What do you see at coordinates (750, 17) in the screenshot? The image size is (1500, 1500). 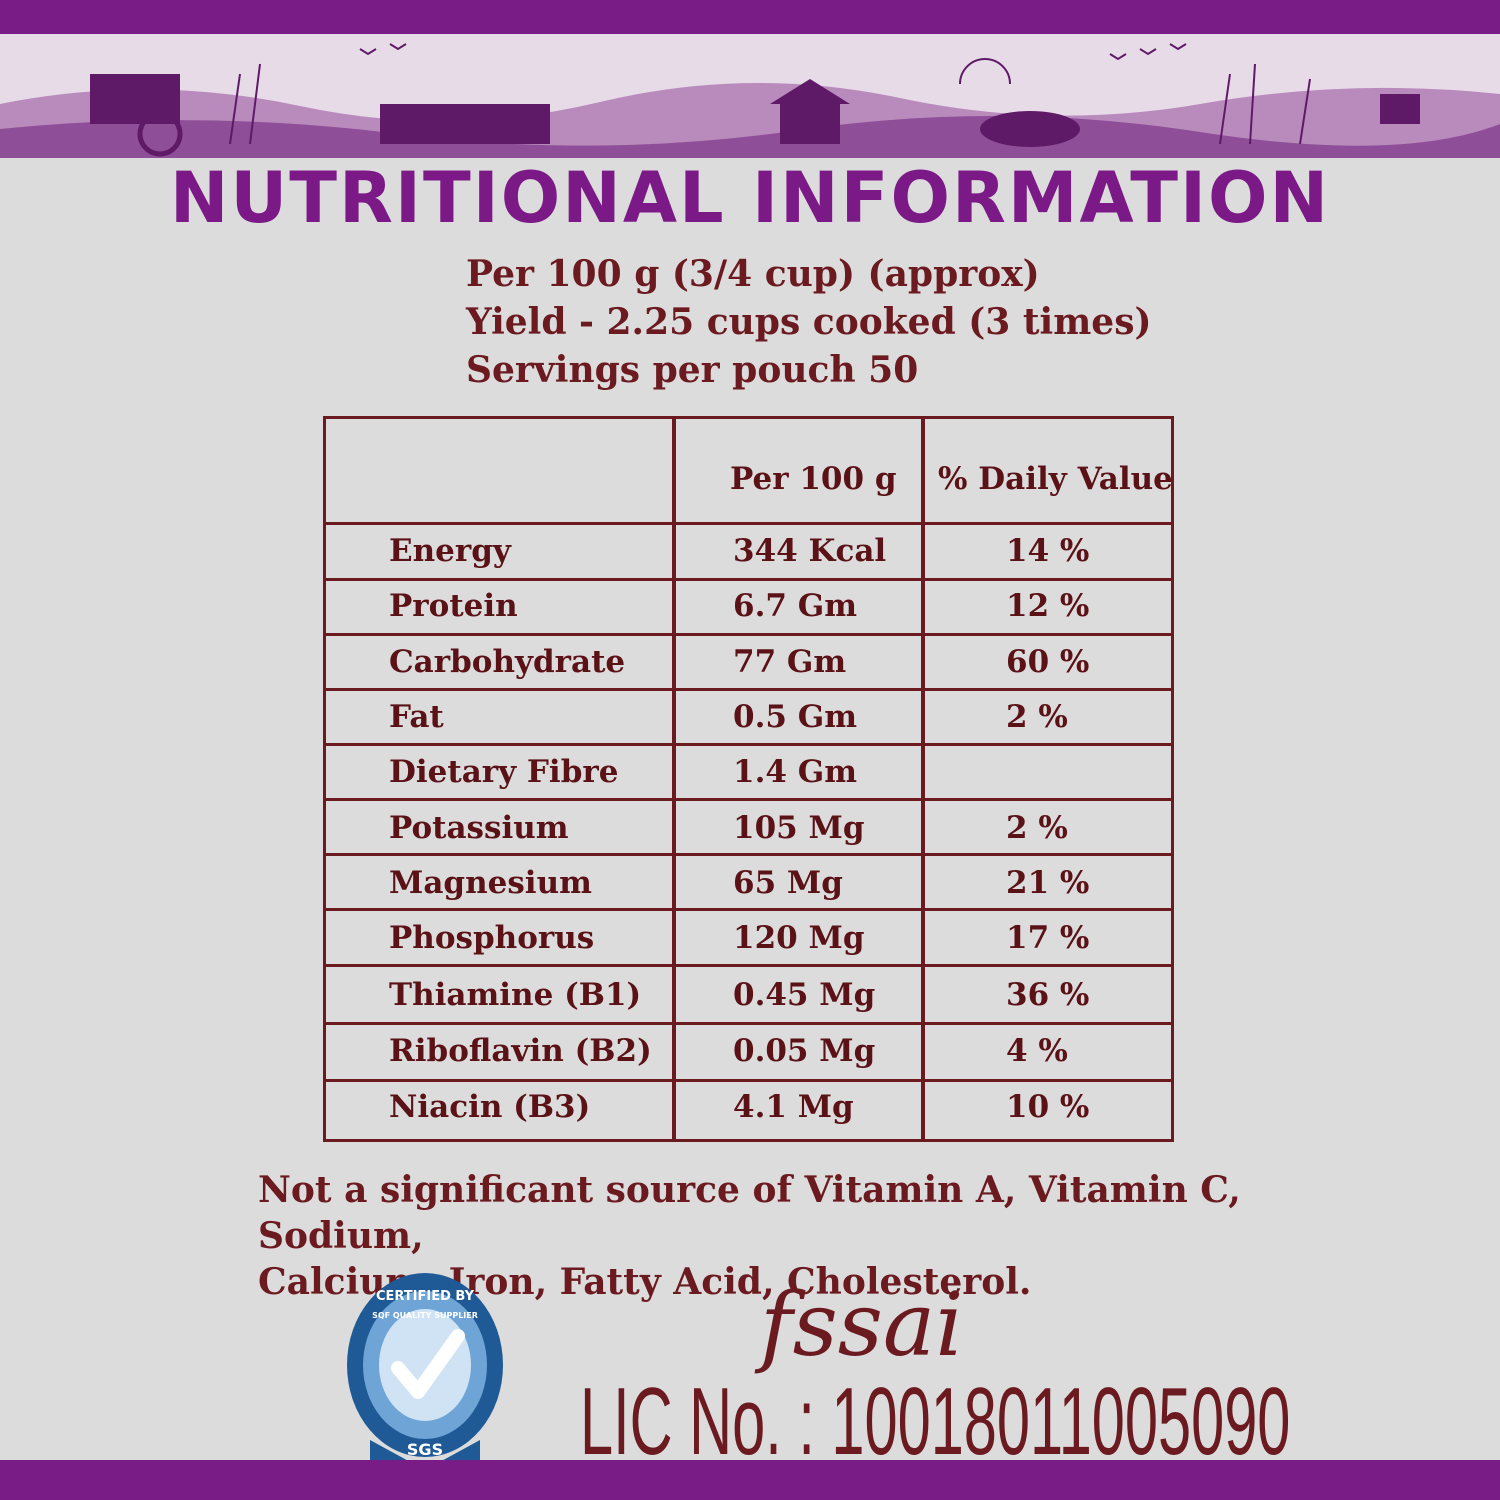 I see `top-bar` at bounding box center [750, 17].